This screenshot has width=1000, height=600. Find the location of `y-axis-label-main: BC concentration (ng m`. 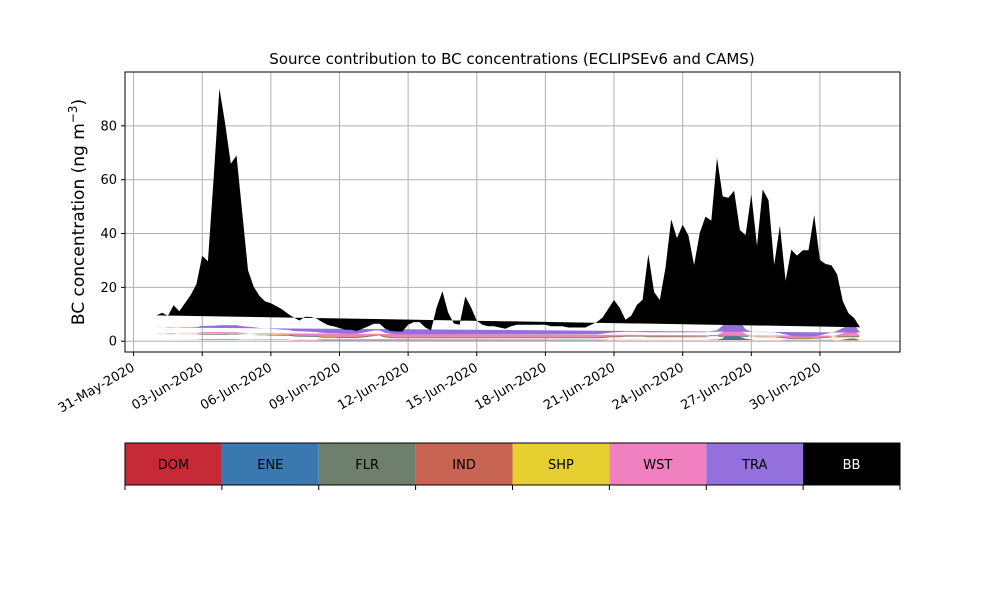

y-axis-label-main: BC concentration (ng m is located at coordinates (79, 224).